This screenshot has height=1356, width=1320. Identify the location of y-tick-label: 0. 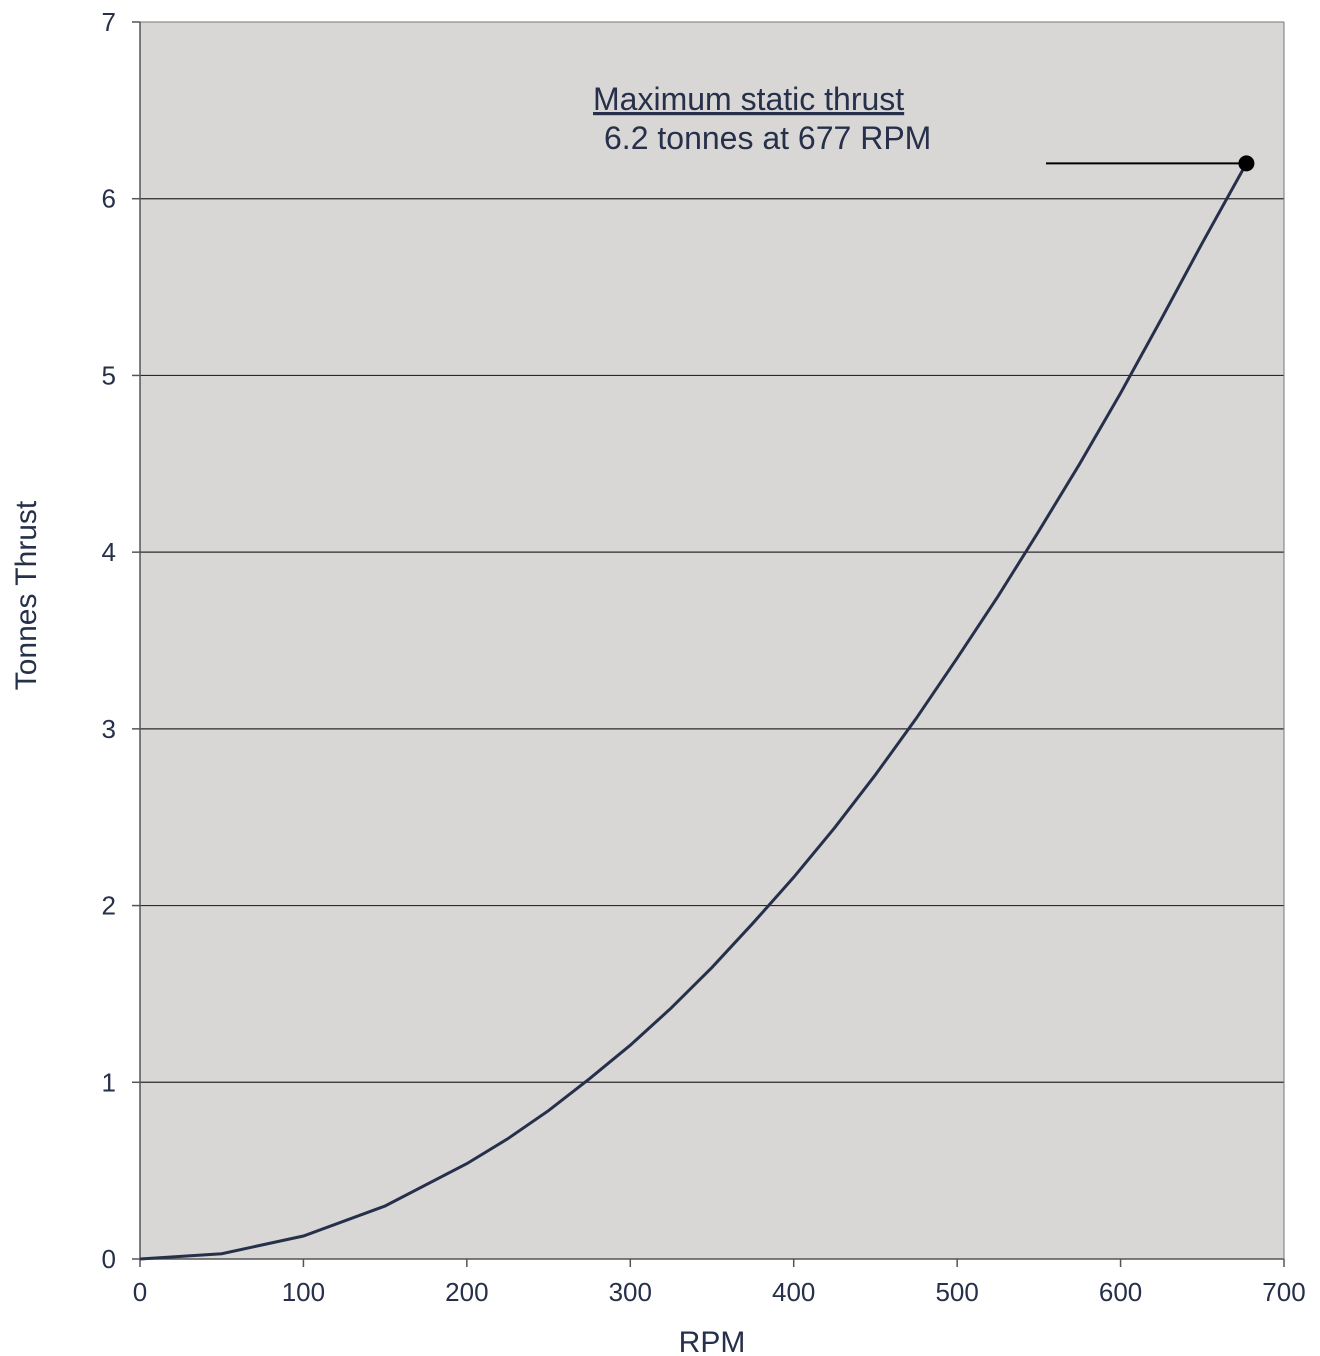
(109, 1259).